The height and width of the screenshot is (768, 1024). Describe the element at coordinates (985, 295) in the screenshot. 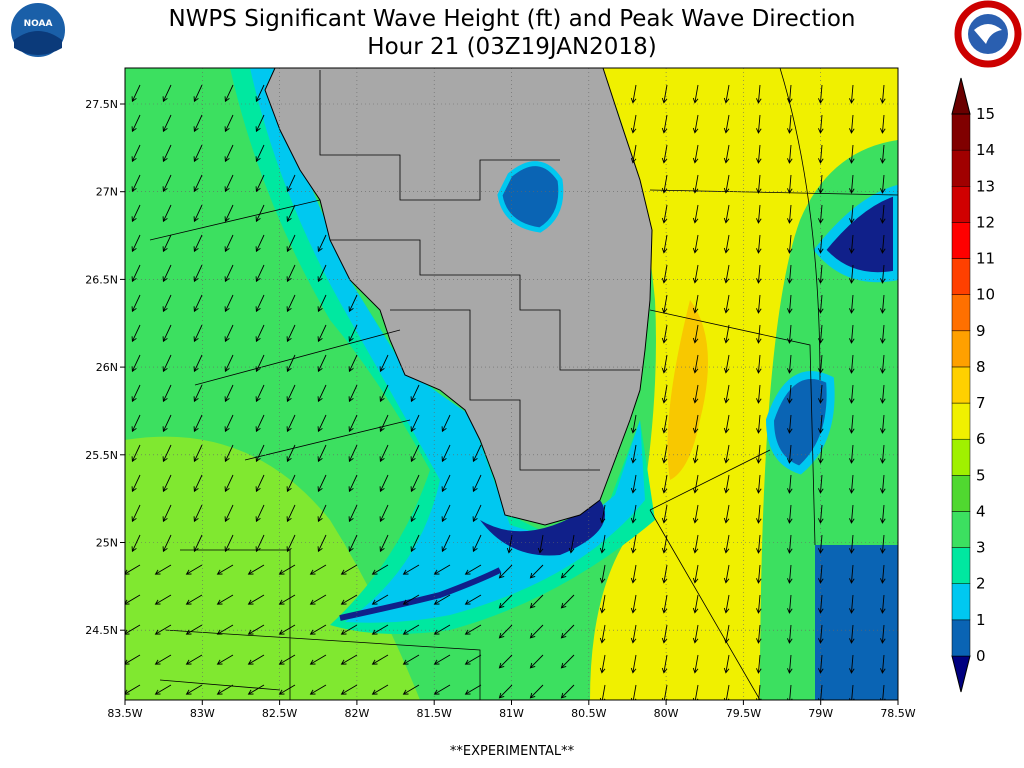

I see `colorbar-label: 10` at that location.